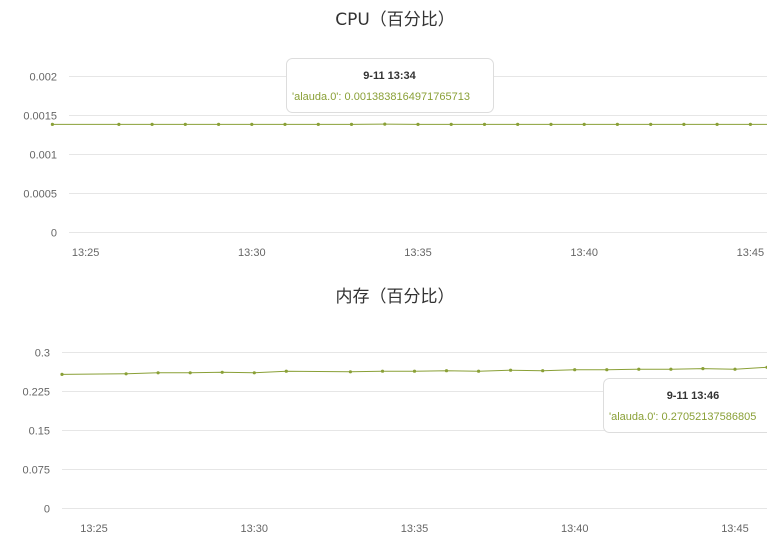 The width and height of the screenshot is (767, 556). Describe the element at coordinates (40, 117) in the screenshot. I see `y-tick-label: 0.0015` at that location.